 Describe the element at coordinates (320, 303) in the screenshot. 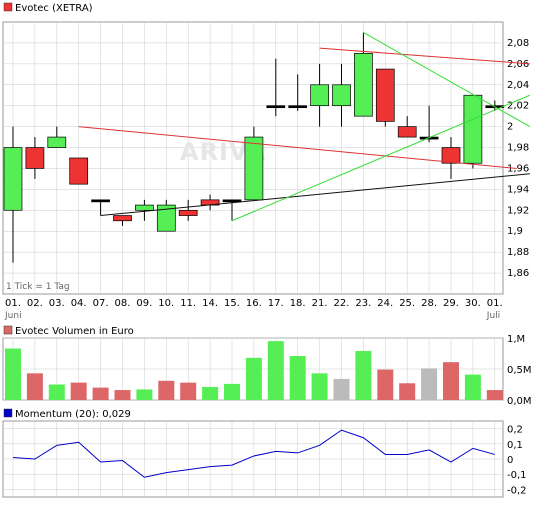

I see `x-tick-label: 21.` at that location.